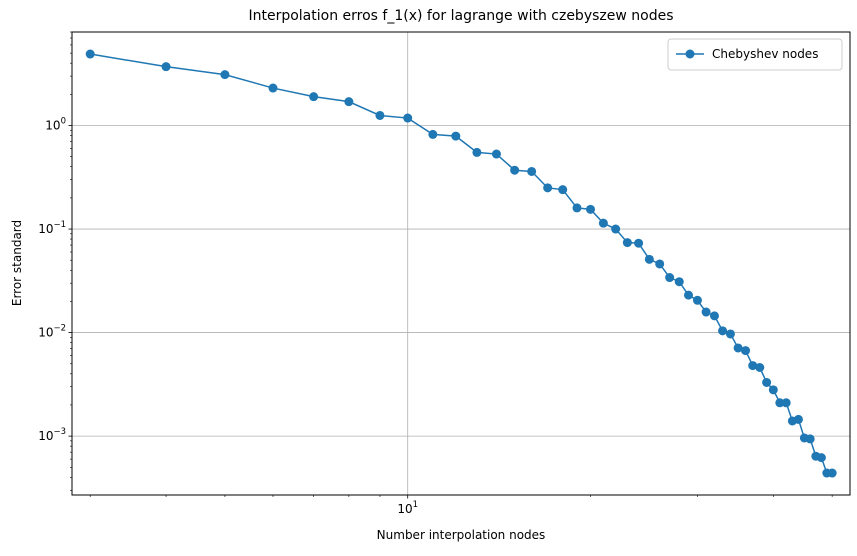 This screenshot has height=556, width=857. I want to click on legend: Chebyshev nodes, so click(755, 54).